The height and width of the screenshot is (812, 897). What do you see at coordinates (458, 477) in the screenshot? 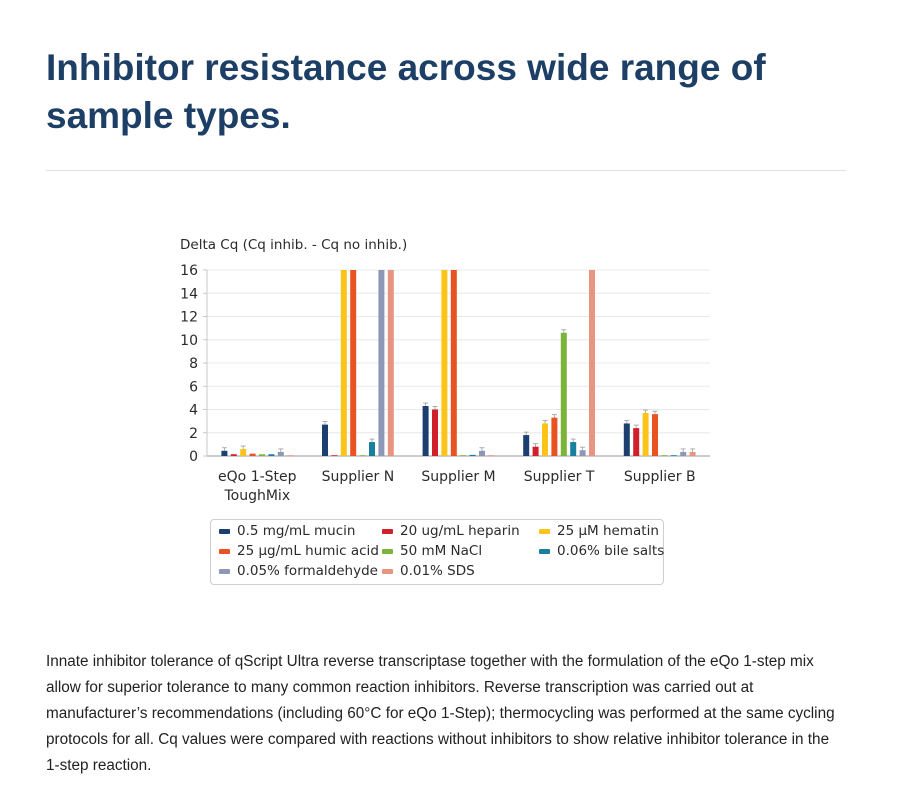
I see `x-tick-label: Supplier M` at bounding box center [458, 477].